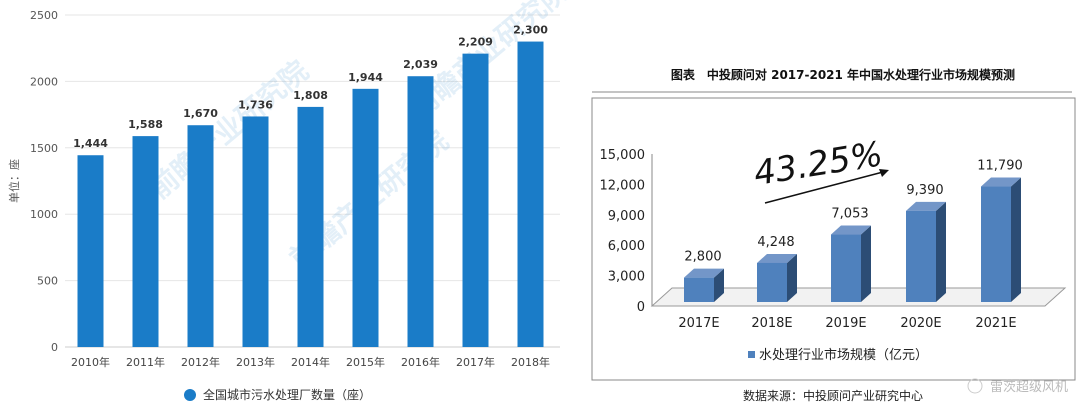  What do you see at coordinates (771, 323) in the screenshot?
I see `x-tick-label: 2018E` at bounding box center [771, 323].